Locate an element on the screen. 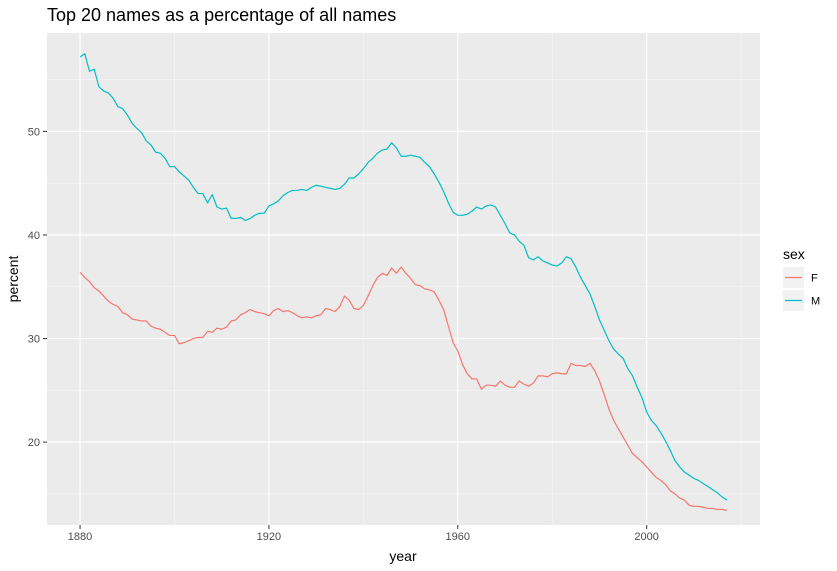 The image size is (837, 571). y-axis-title: percent is located at coordinates (13, 279).